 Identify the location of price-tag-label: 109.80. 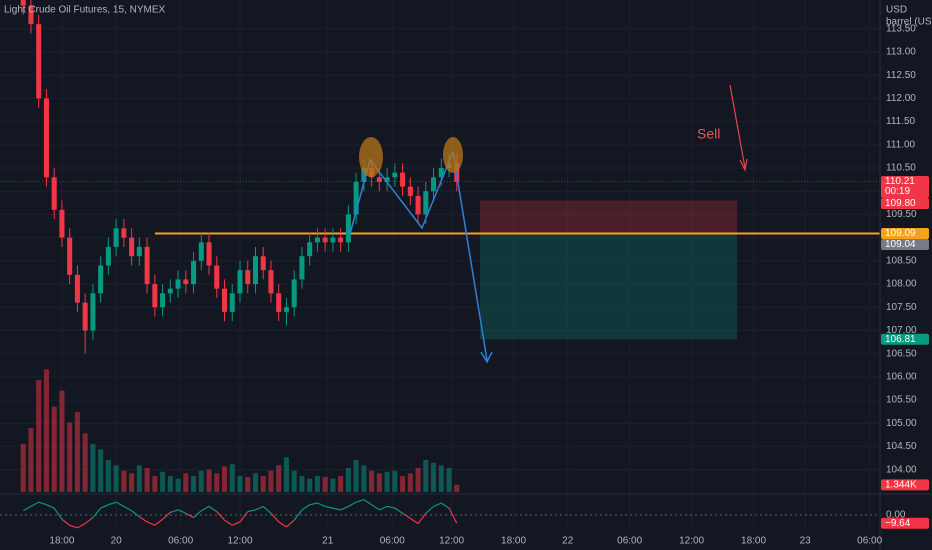
(900, 203).